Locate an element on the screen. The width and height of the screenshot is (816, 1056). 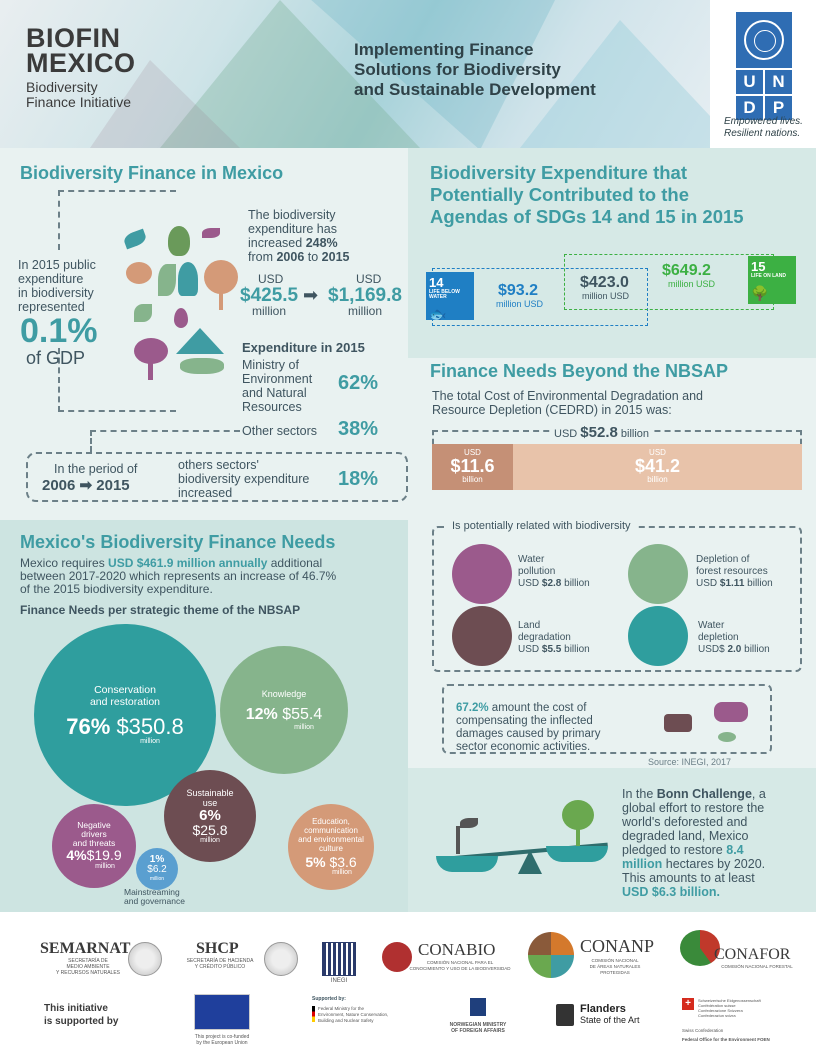
biofin-subtitle: Biodiversity Finance Initiative is located at coordinates (78, 95).